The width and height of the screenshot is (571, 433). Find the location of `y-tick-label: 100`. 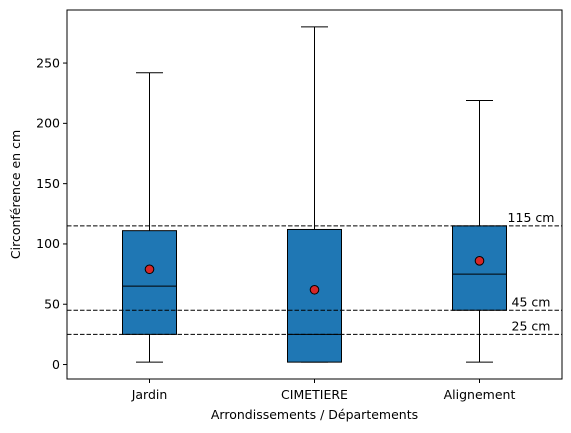

y-tick-label: 100 is located at coordinates (48, 243).